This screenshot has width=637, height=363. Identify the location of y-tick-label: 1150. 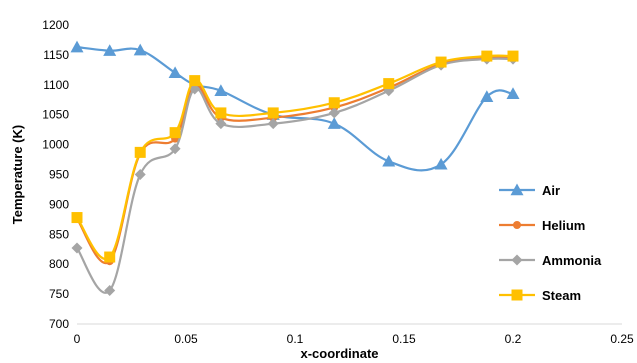
(56, 55).